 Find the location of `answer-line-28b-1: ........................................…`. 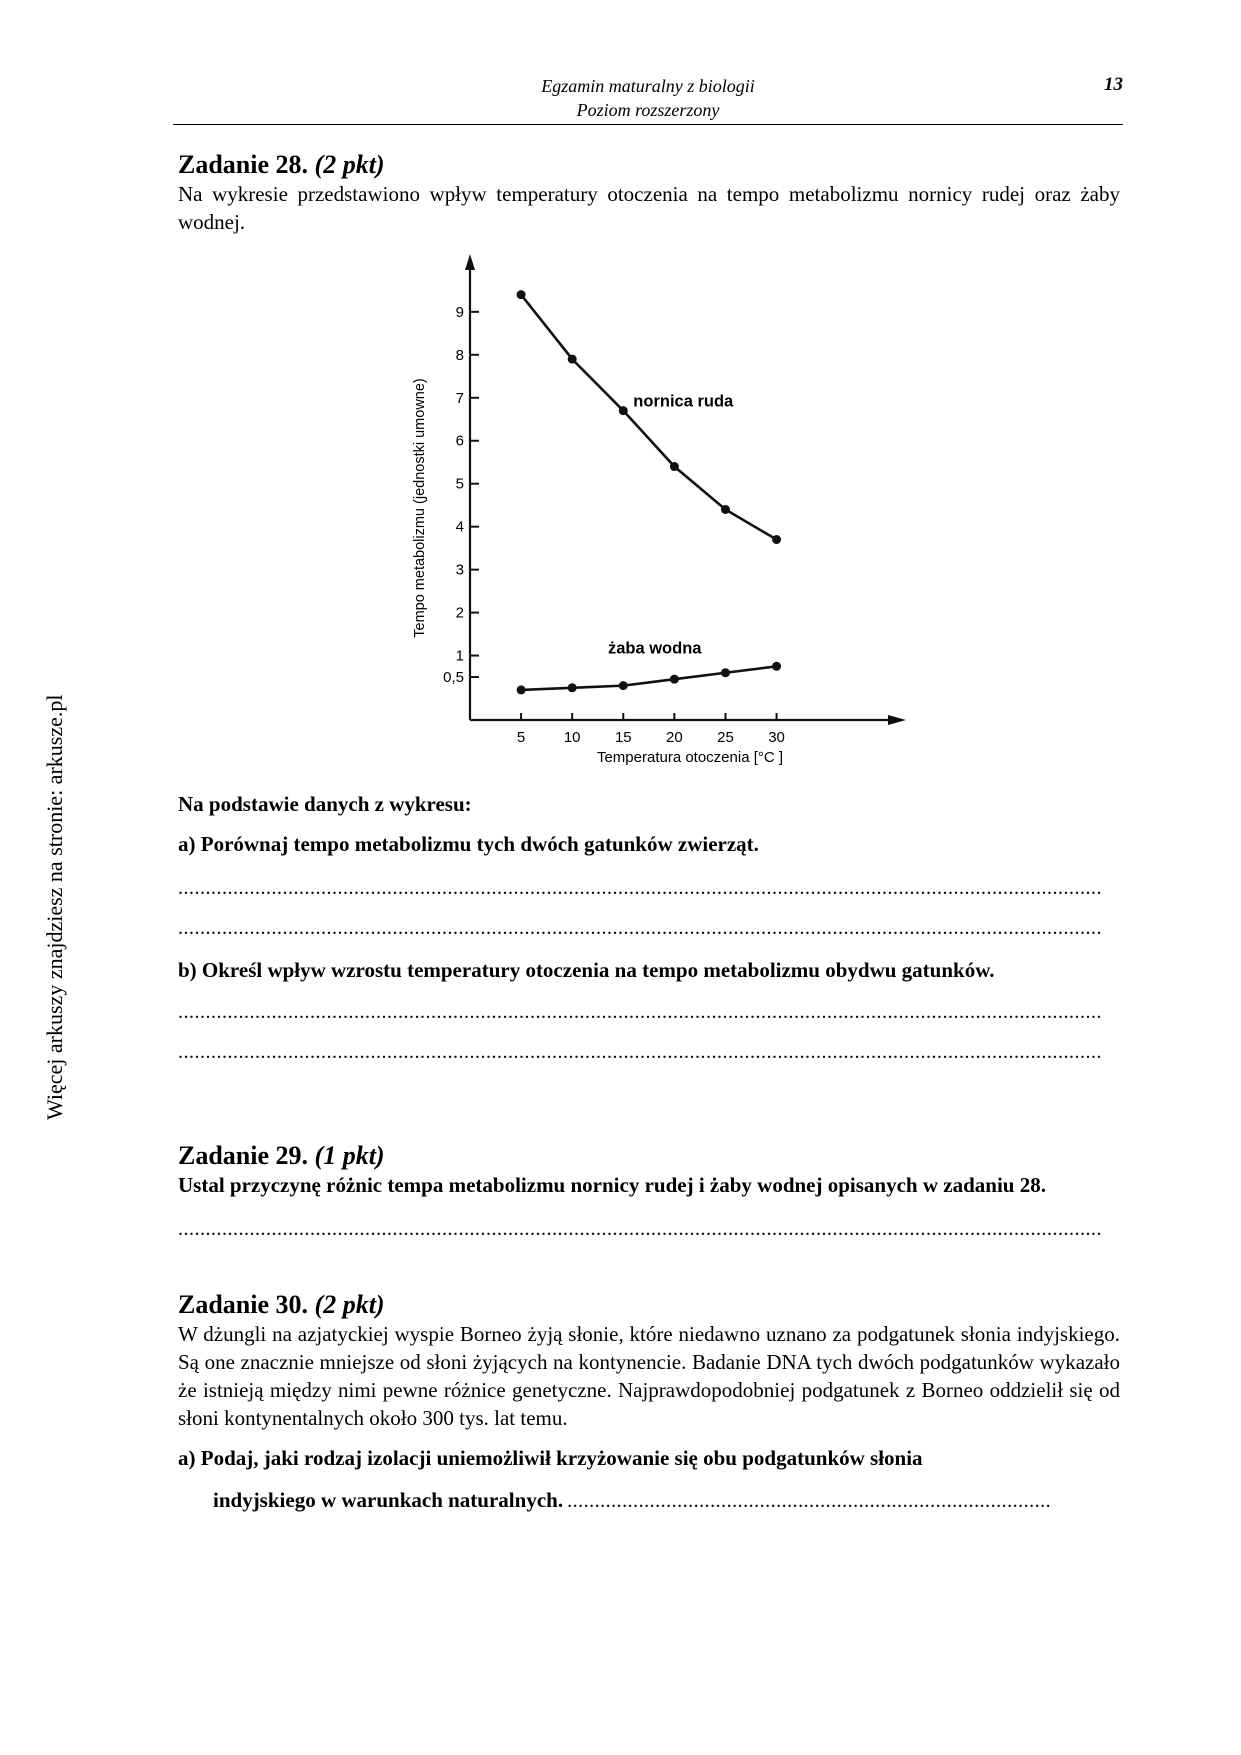

answer-line-28b-1: ........................................… is located at coordinates (640, 1012).